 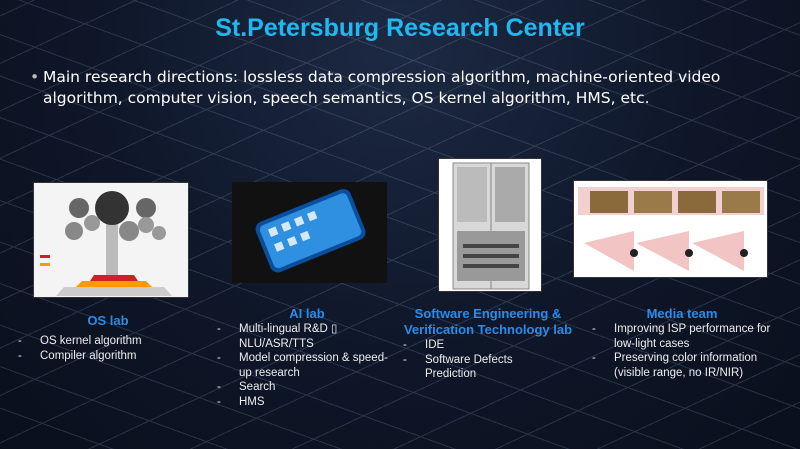 I want to click on list-item: IDE, so click(x=488, y=345).